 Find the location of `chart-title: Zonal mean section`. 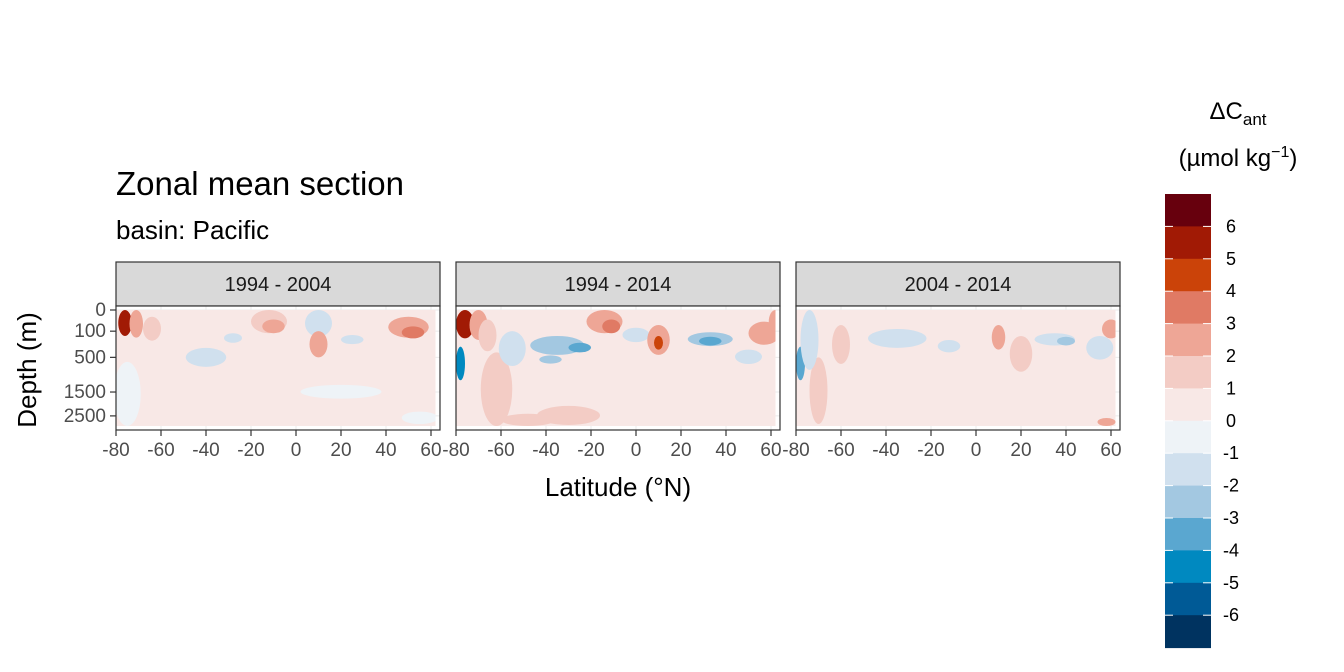

chart-title: Zonal mean section is located at coordinates (260, 183).